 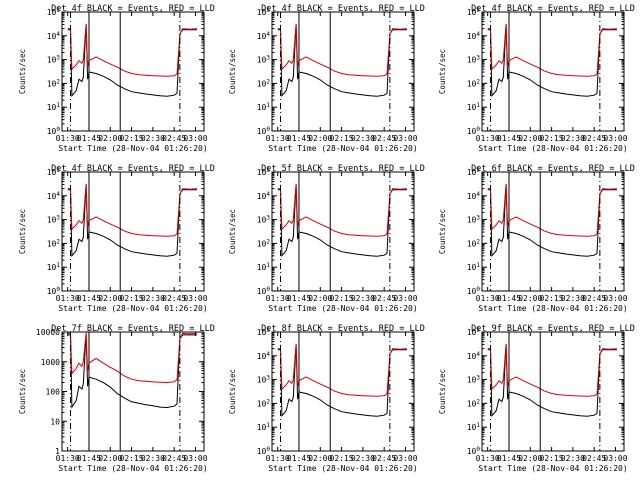 I want to click on chart-title: Det 5f BLACK = Events, RED = LLD, so click(x=343, y=169).